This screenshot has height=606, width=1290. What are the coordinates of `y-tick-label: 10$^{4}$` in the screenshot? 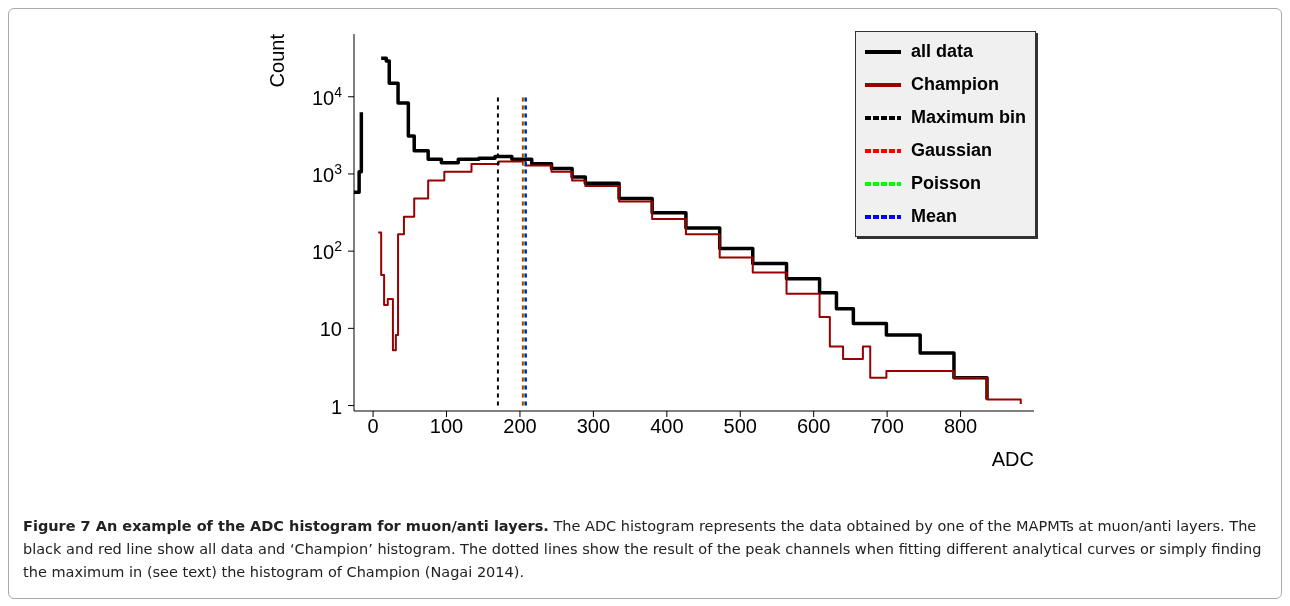 It's located at (327, 96).